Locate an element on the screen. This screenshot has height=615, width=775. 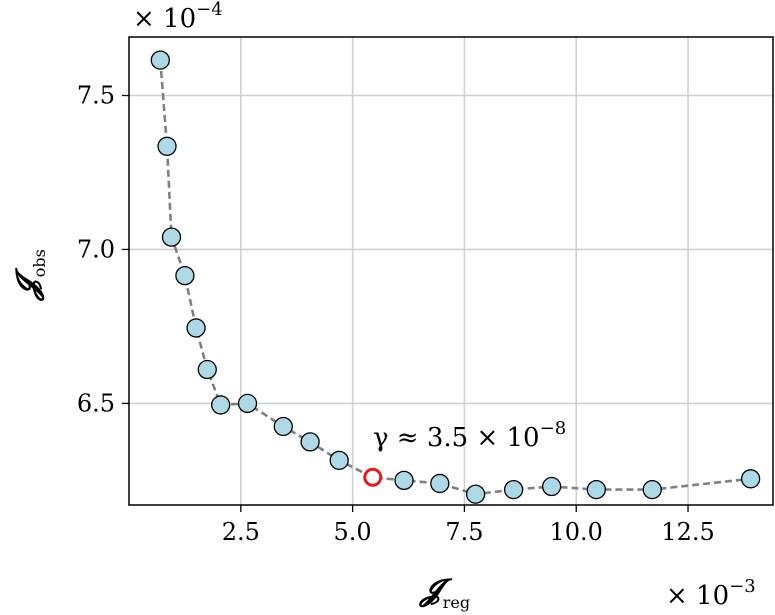
x-tick-label: 2.5 is located at coordinates (241, 532).